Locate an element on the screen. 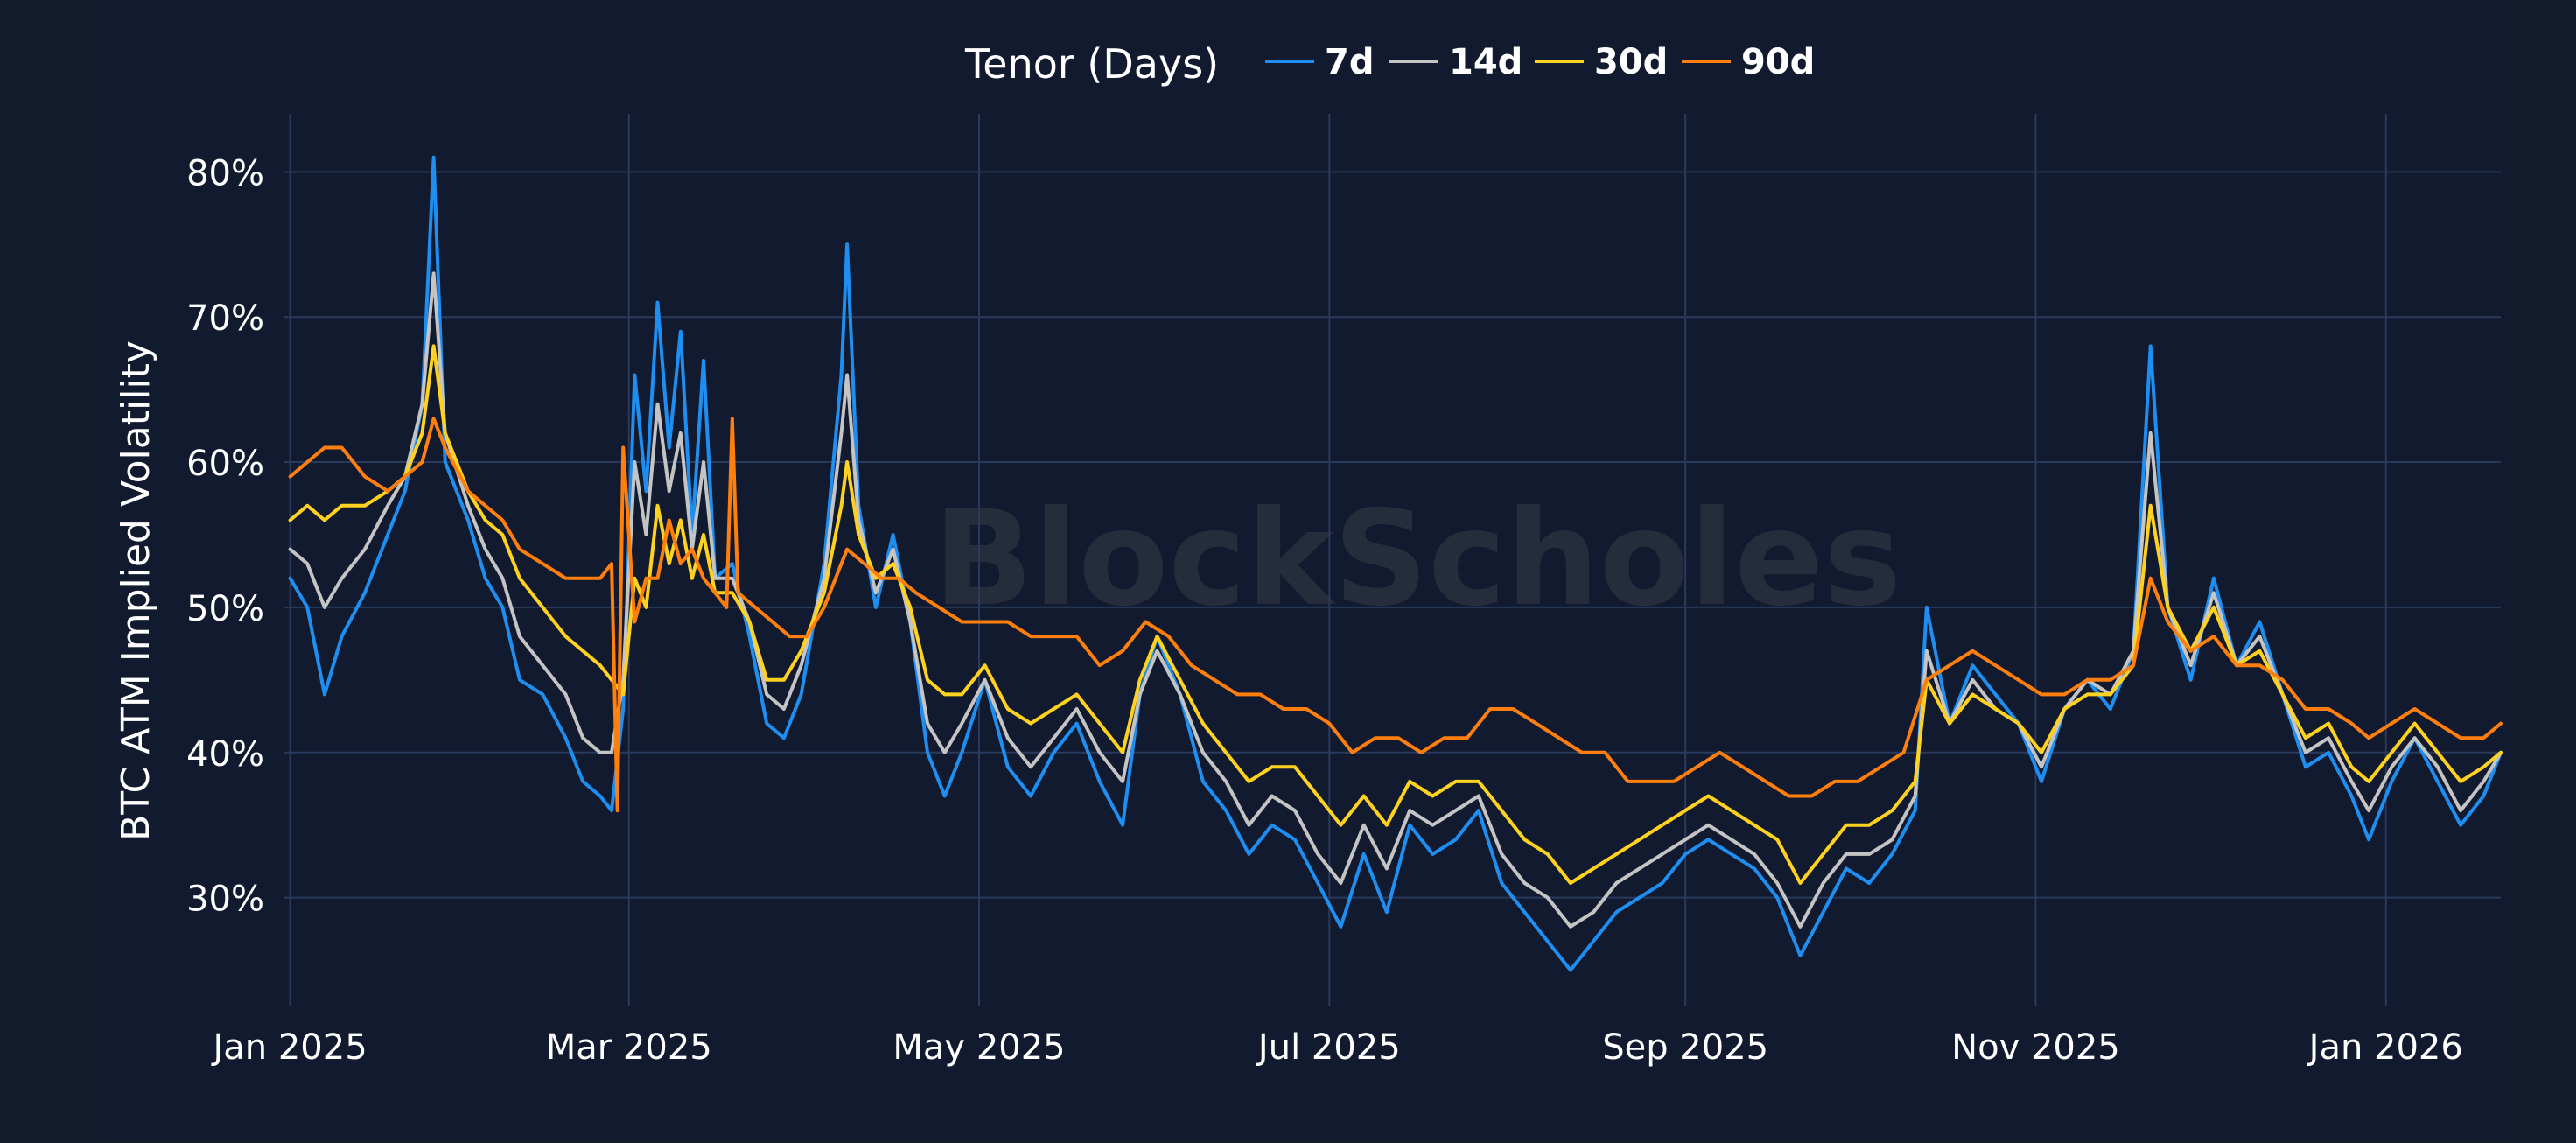  x-tick-label: May 2025 is located at coordinates (978, 1047).